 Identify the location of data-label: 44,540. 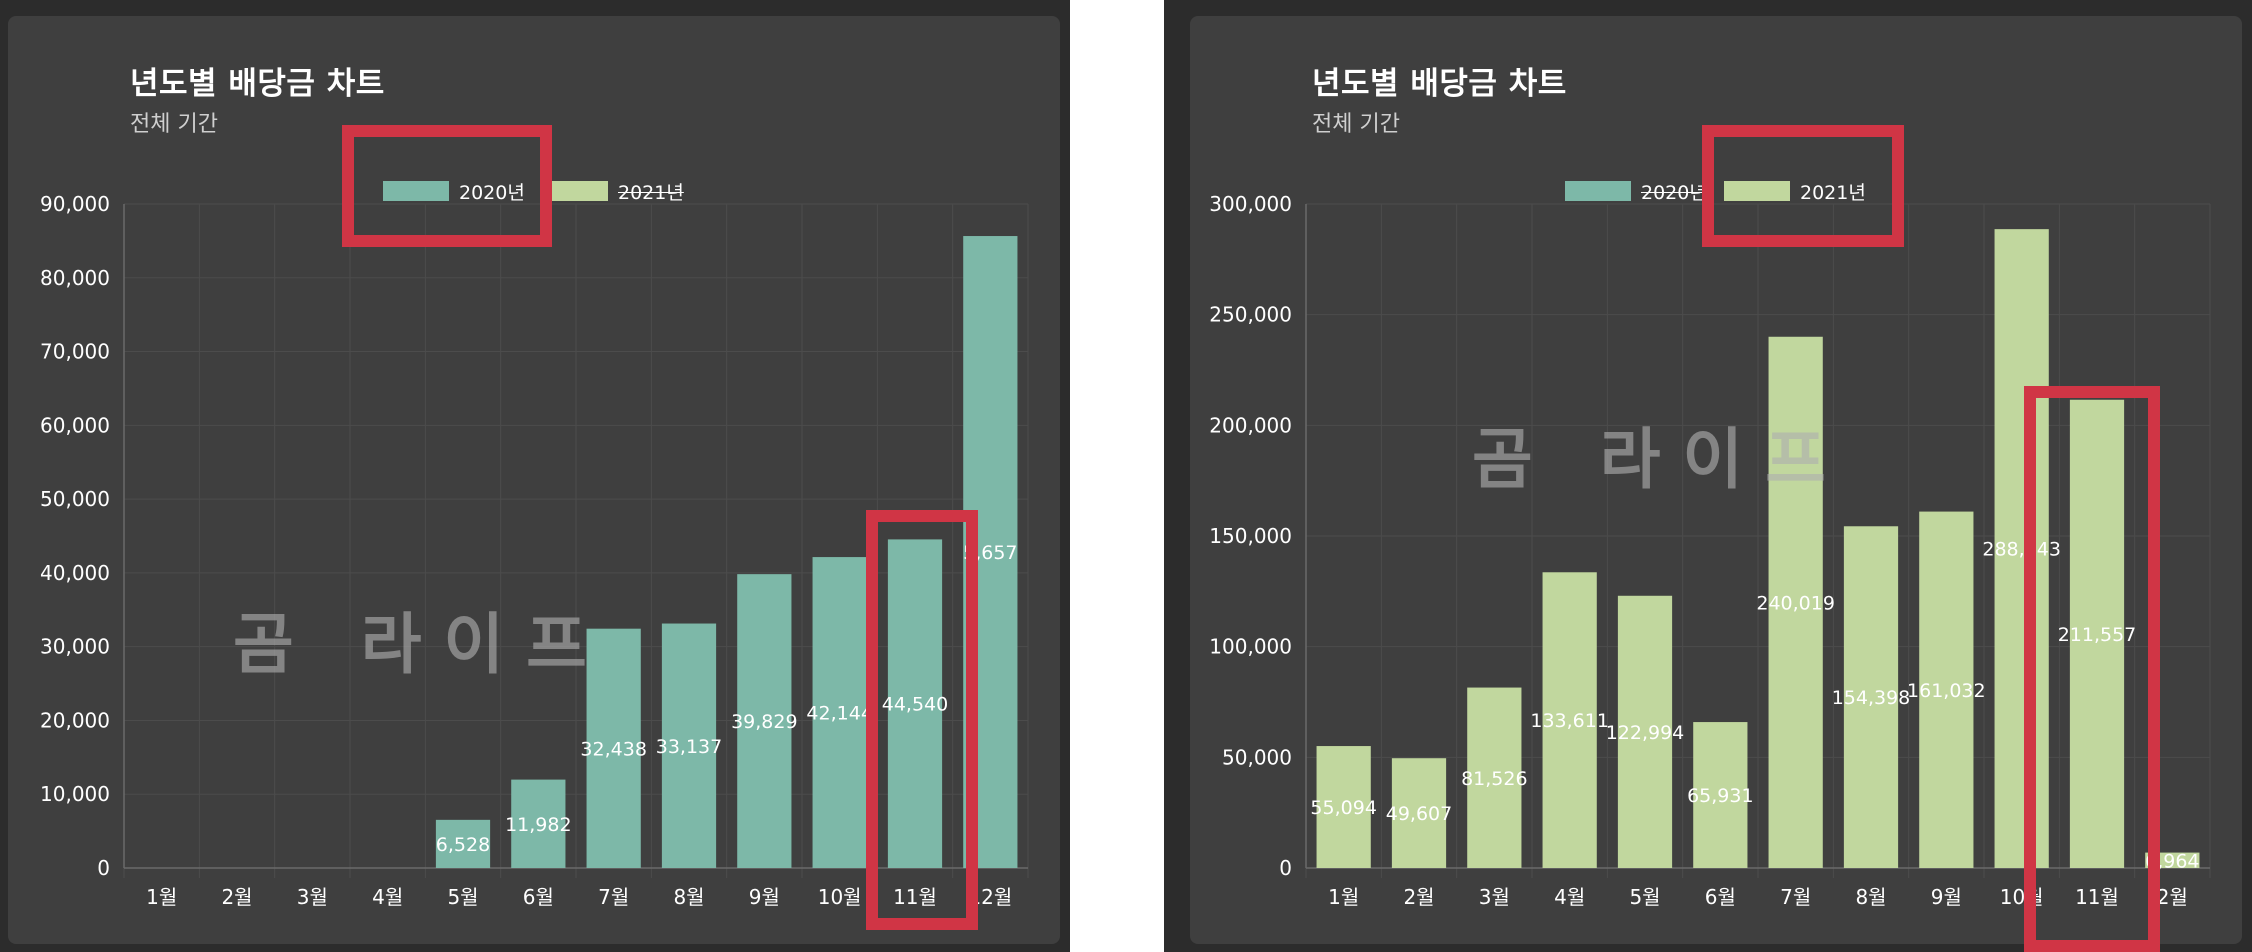
(915, 705).